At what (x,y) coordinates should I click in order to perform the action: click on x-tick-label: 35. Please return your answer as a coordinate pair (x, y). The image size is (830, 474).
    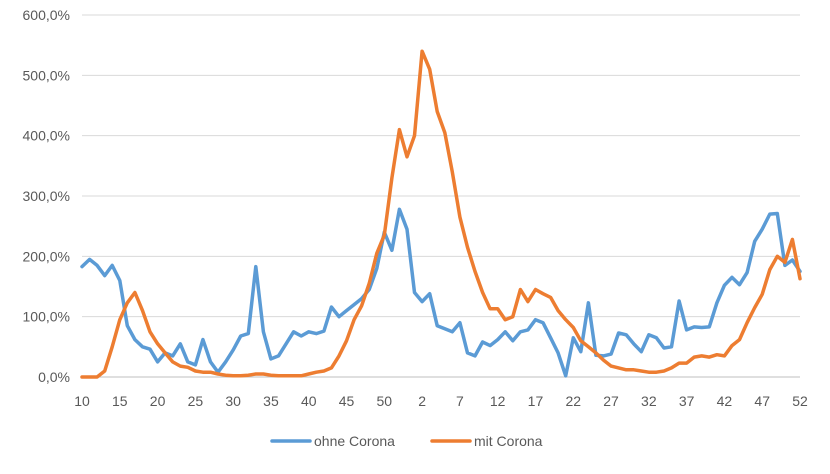
    Looking at the image, I should click on (271, 401).